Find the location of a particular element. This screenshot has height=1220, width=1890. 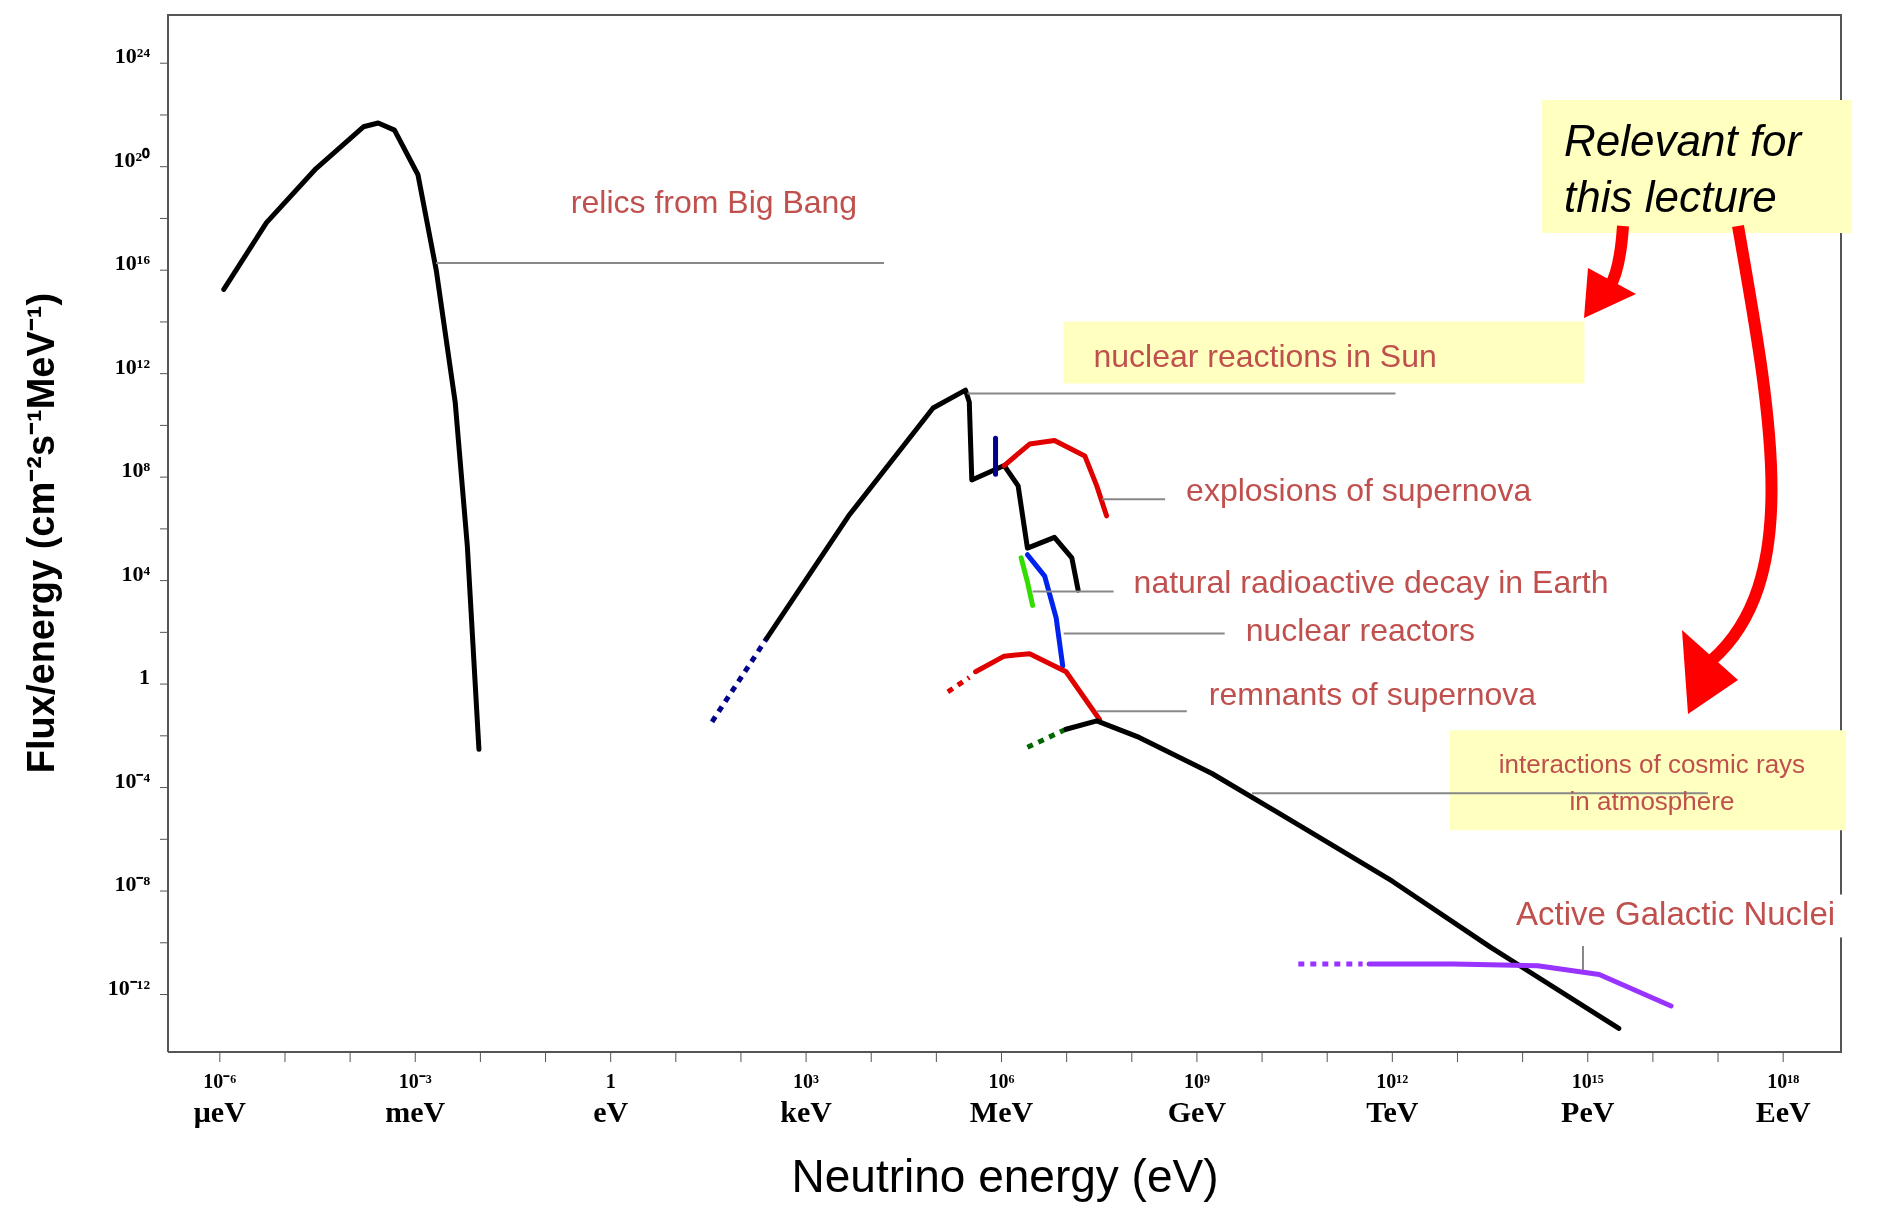

text: meV is located at coordinates (415, 1111).